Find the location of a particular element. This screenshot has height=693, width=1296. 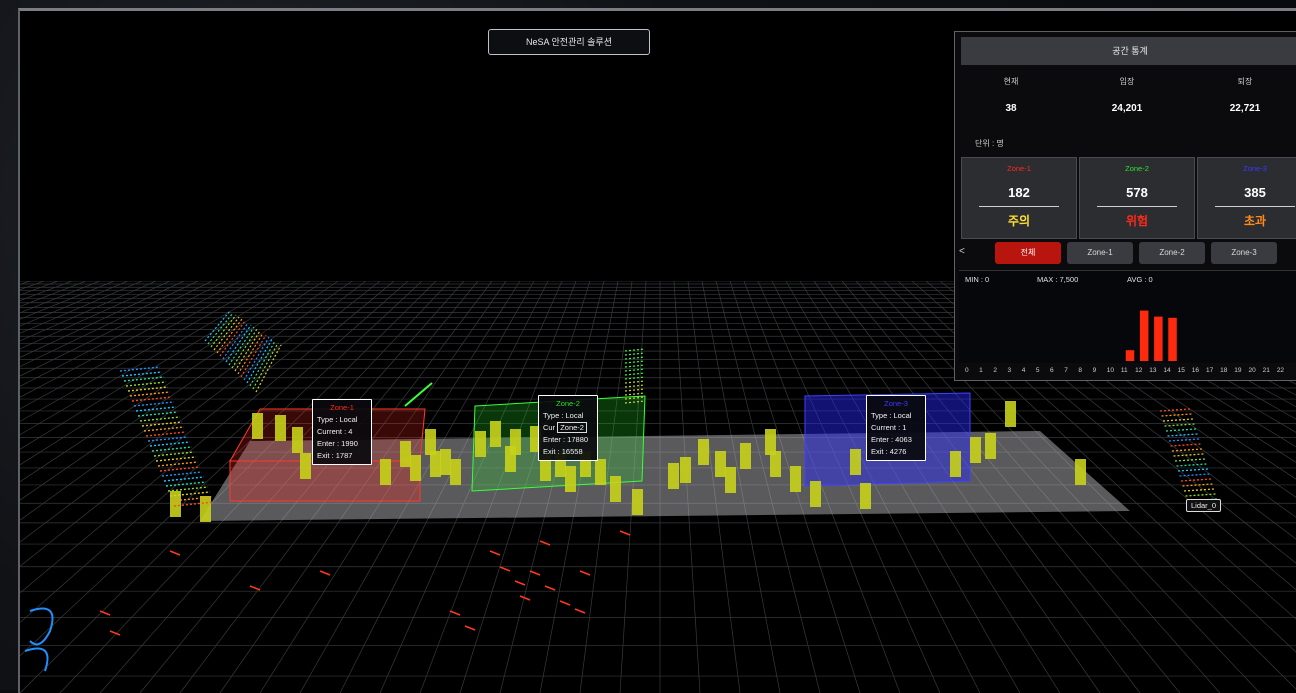

zone-1-name: Zone-1 is located at coordinates (342, 407).